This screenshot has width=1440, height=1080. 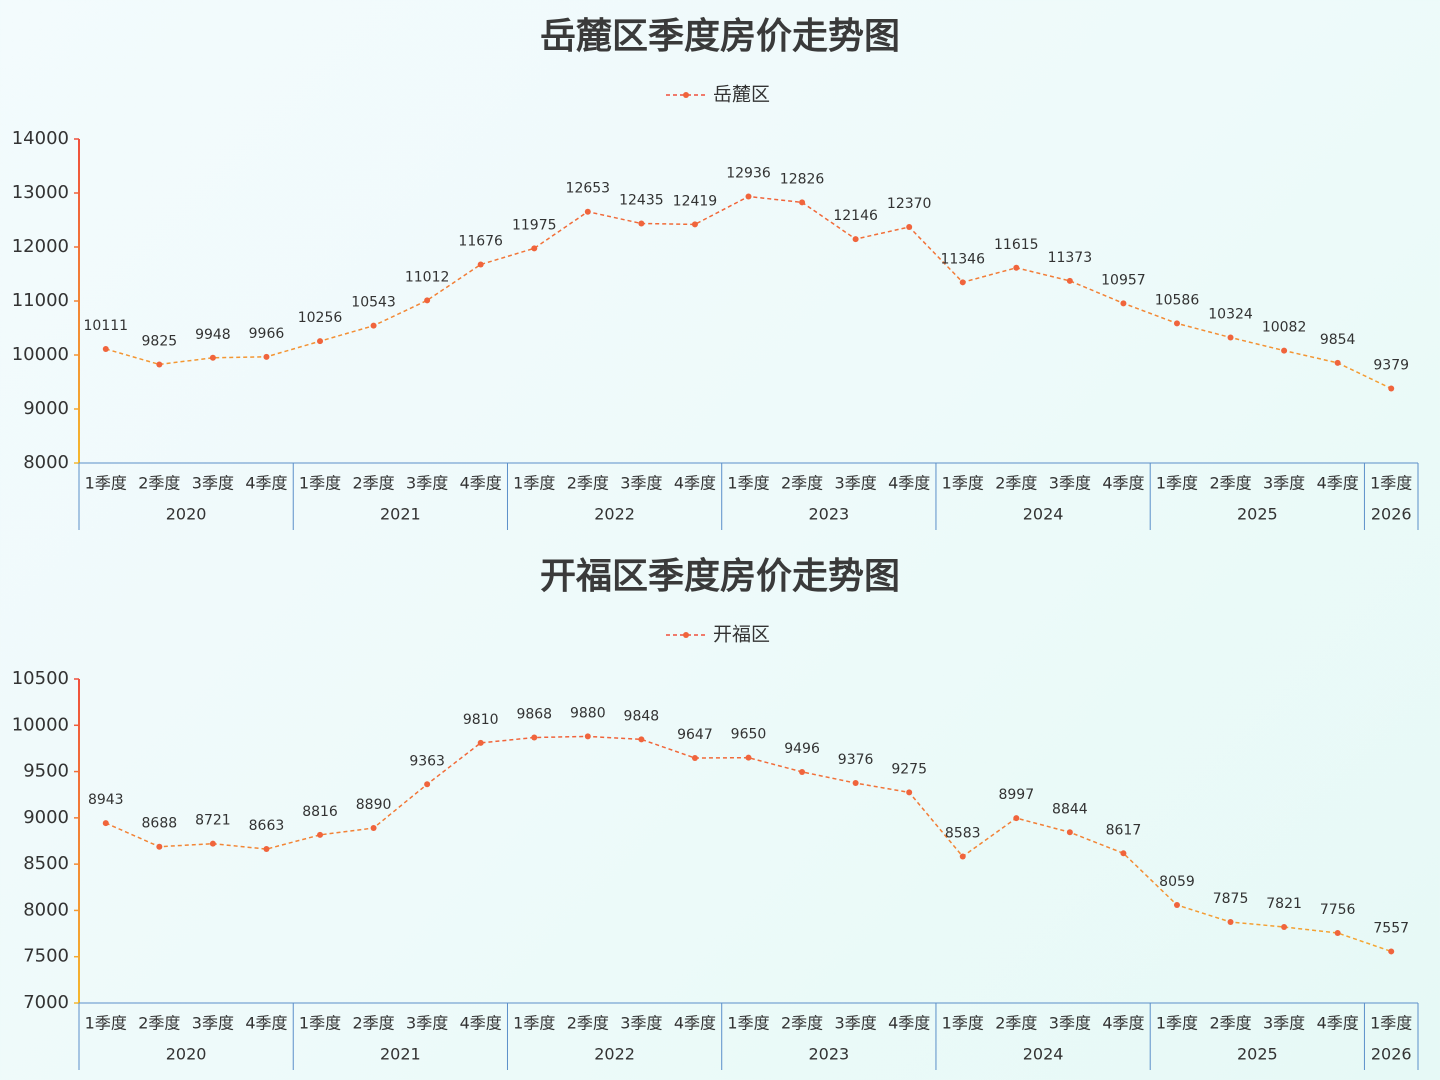 I want to click on data-label: 7756, so click(x=1338, y=910).